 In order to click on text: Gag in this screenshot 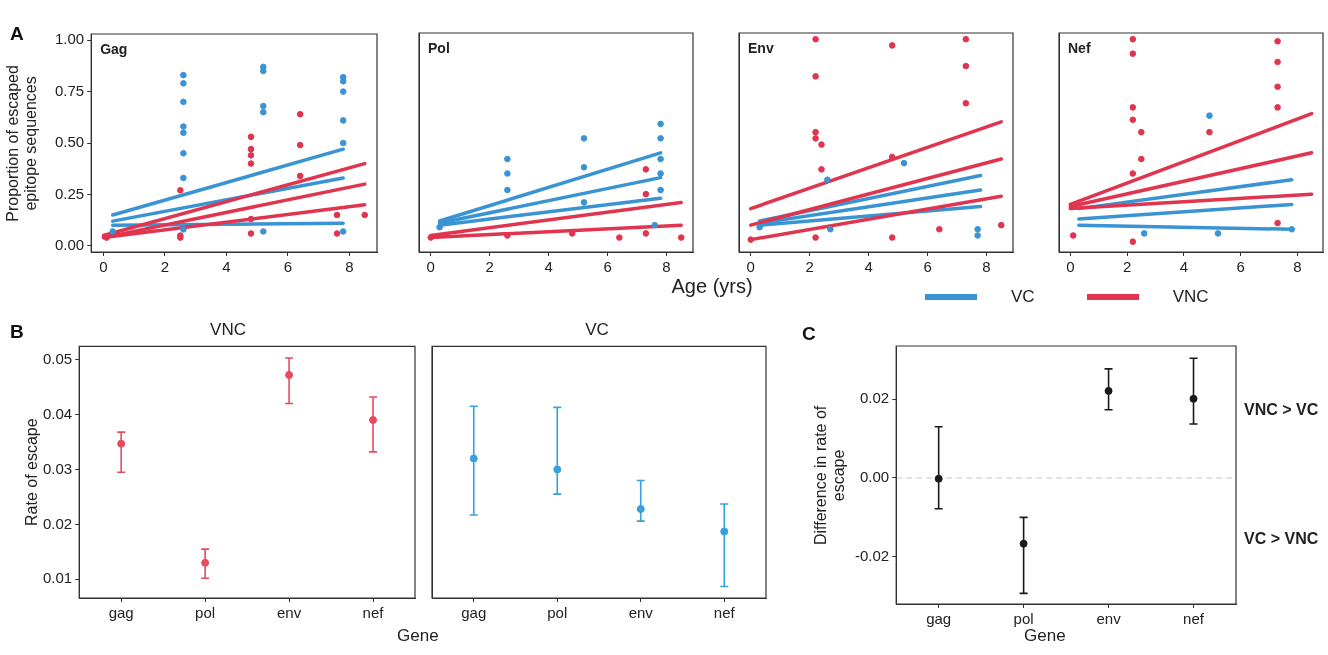, I will do `click(114, 48)`.